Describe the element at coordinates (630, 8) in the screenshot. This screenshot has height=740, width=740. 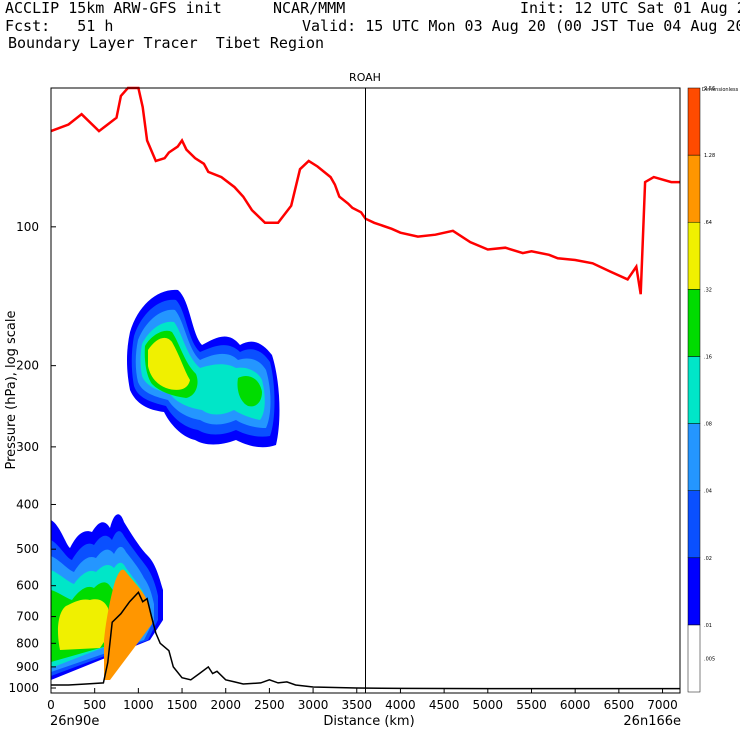
I see `header-init: Init: 12 UTC Sat 01 Aug 20` at that location.